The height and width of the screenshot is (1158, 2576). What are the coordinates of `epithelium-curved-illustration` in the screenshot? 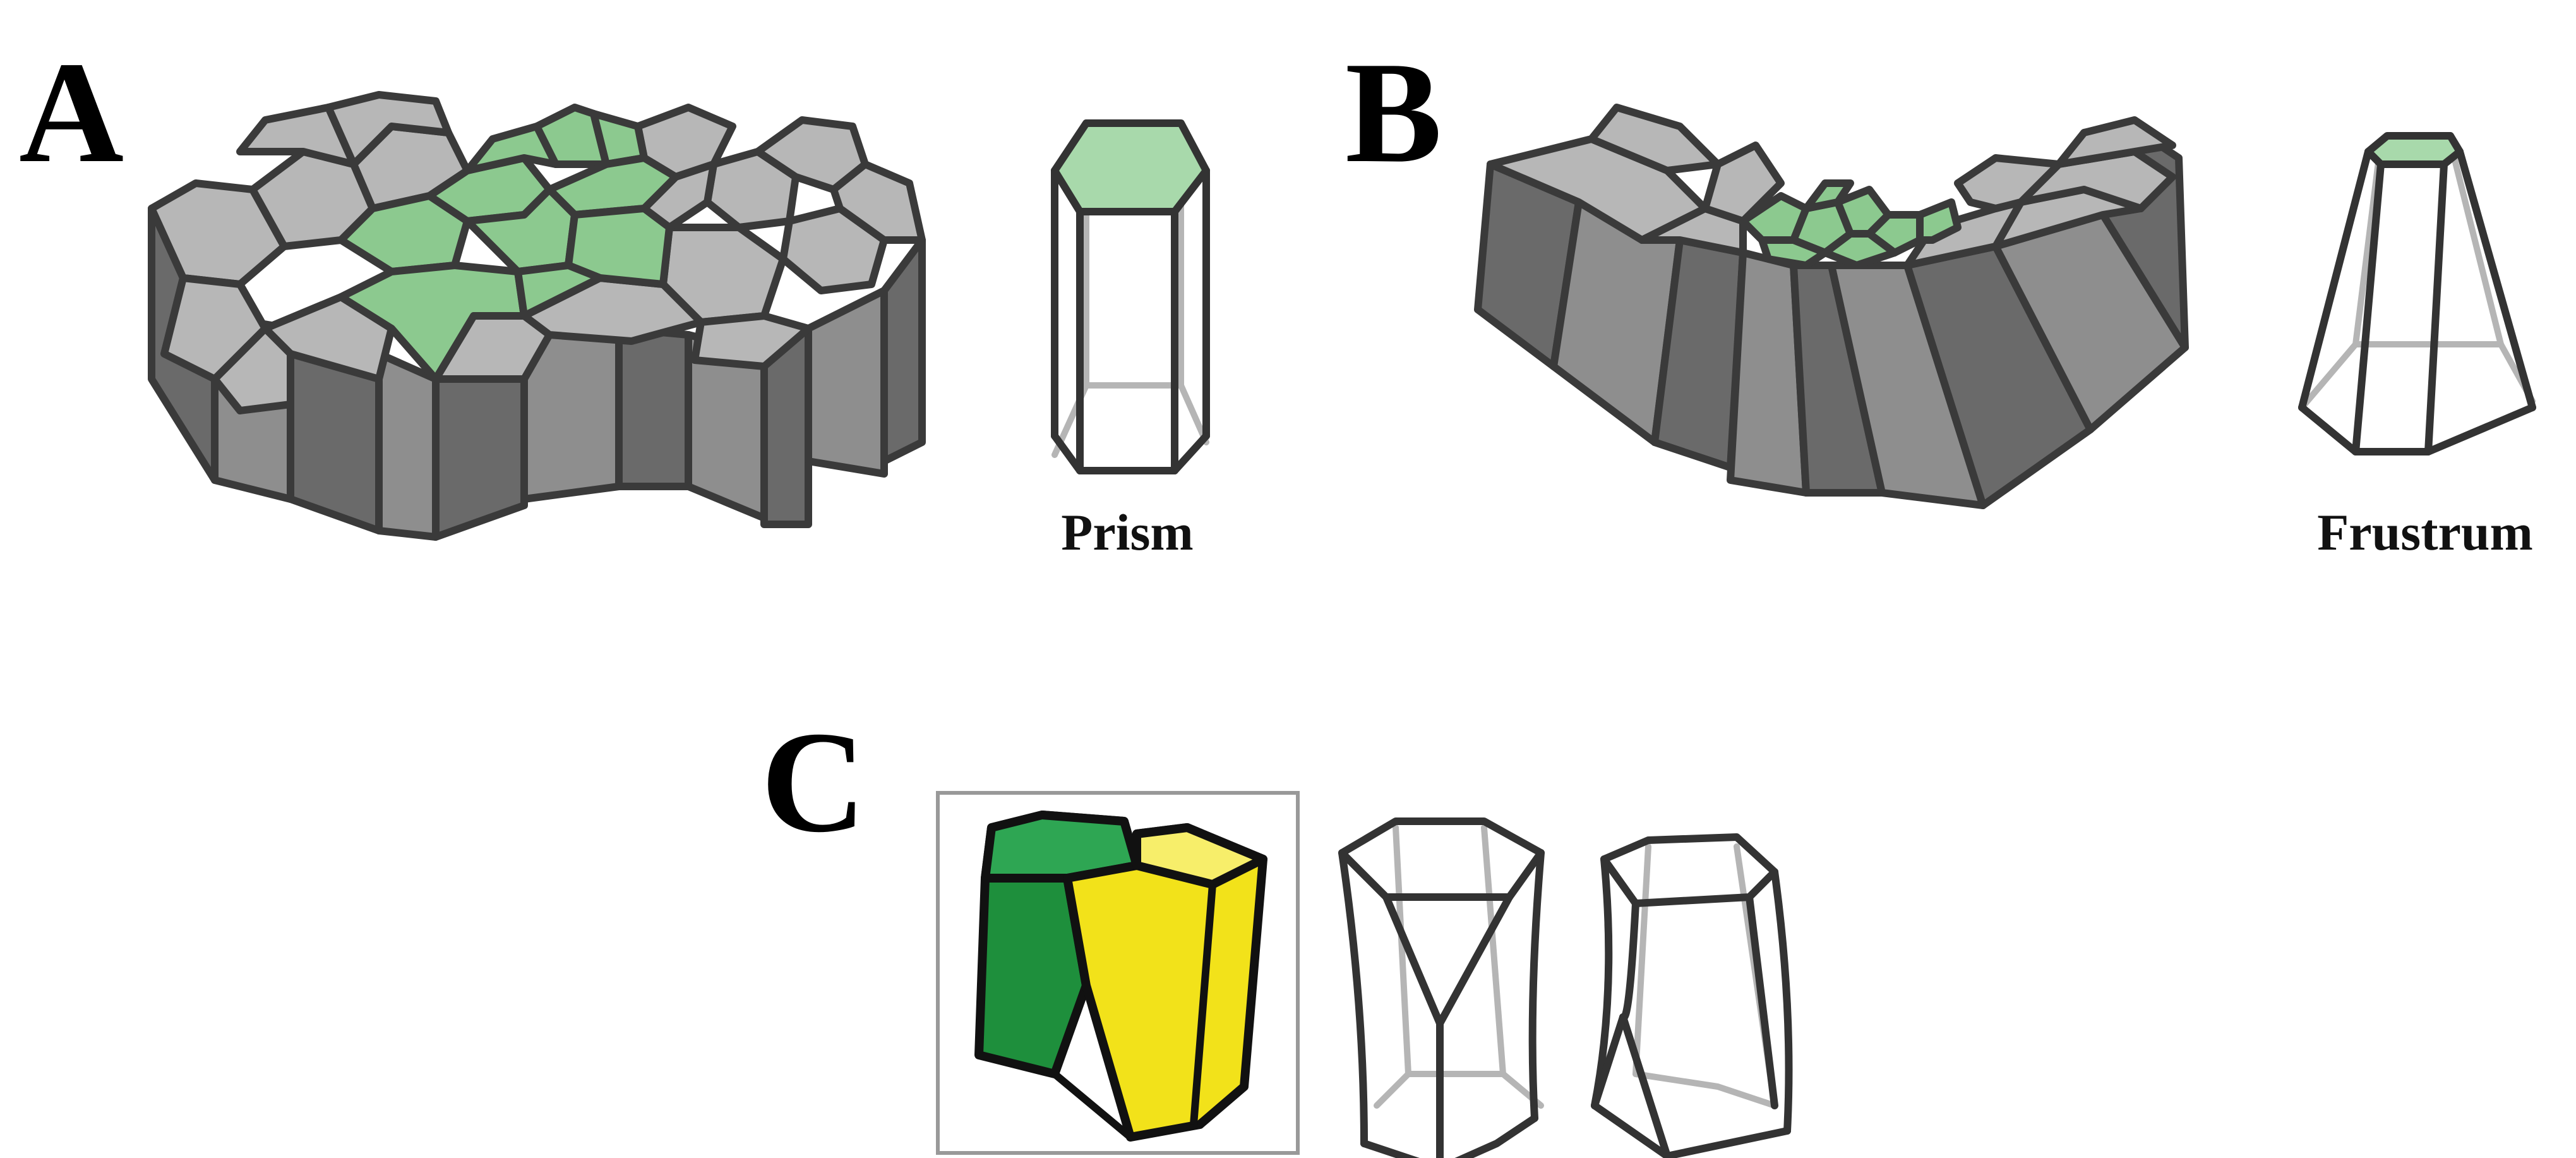 It's located at (1831, 306).